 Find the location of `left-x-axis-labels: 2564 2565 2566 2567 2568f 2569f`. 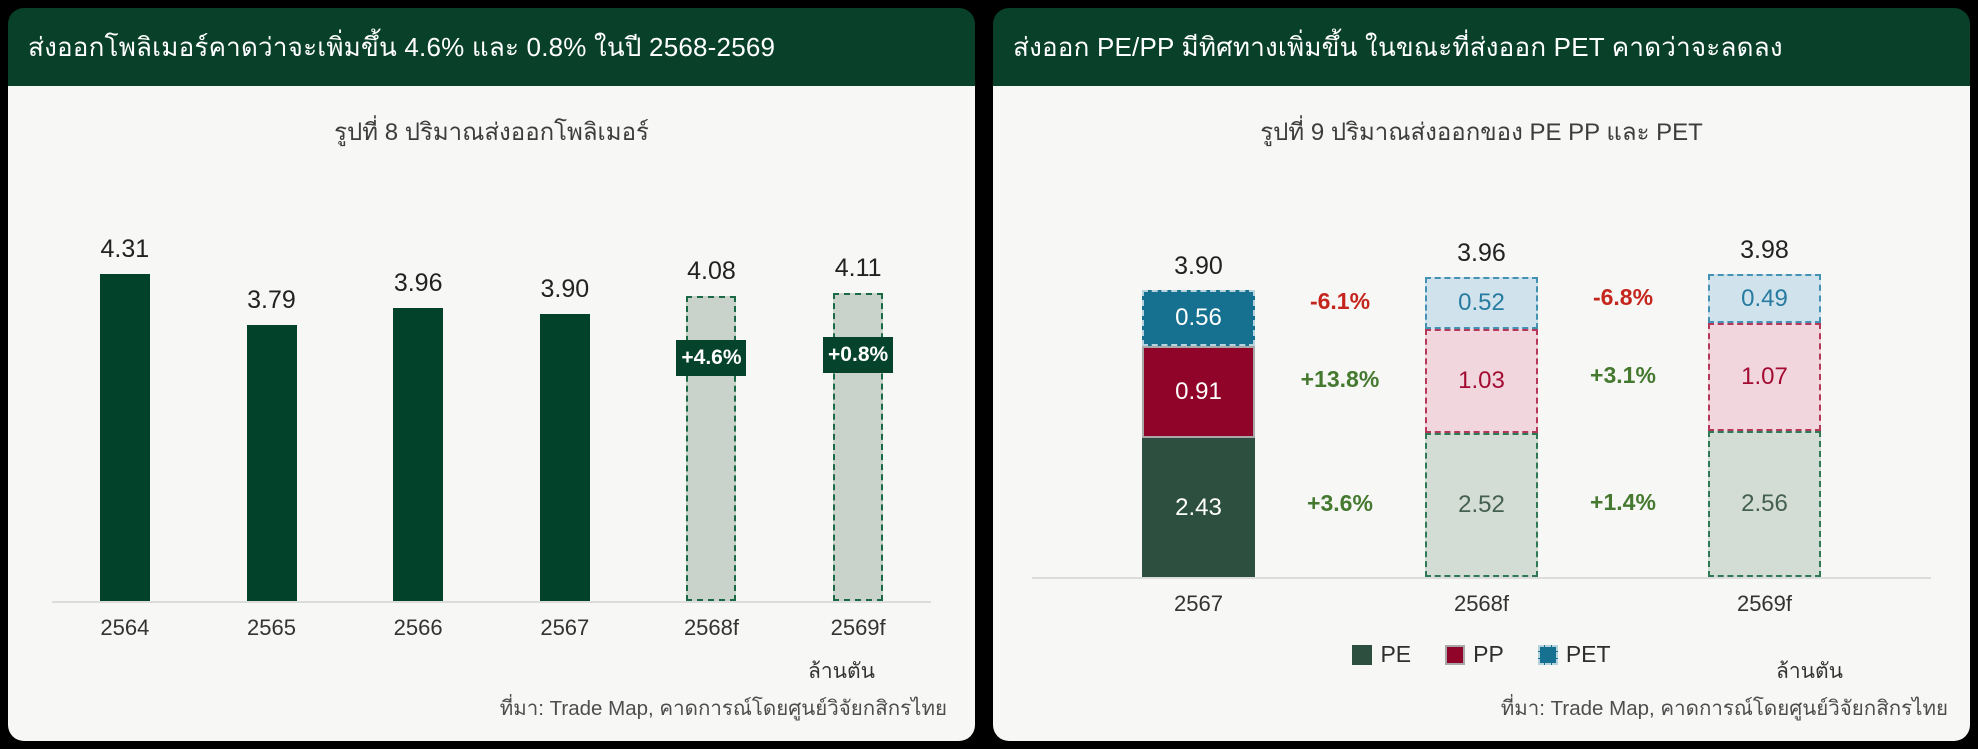

left-x-axis-labels: 2564 2565 2566 2567 2568f 2569f is located at coordinates (492, 628).